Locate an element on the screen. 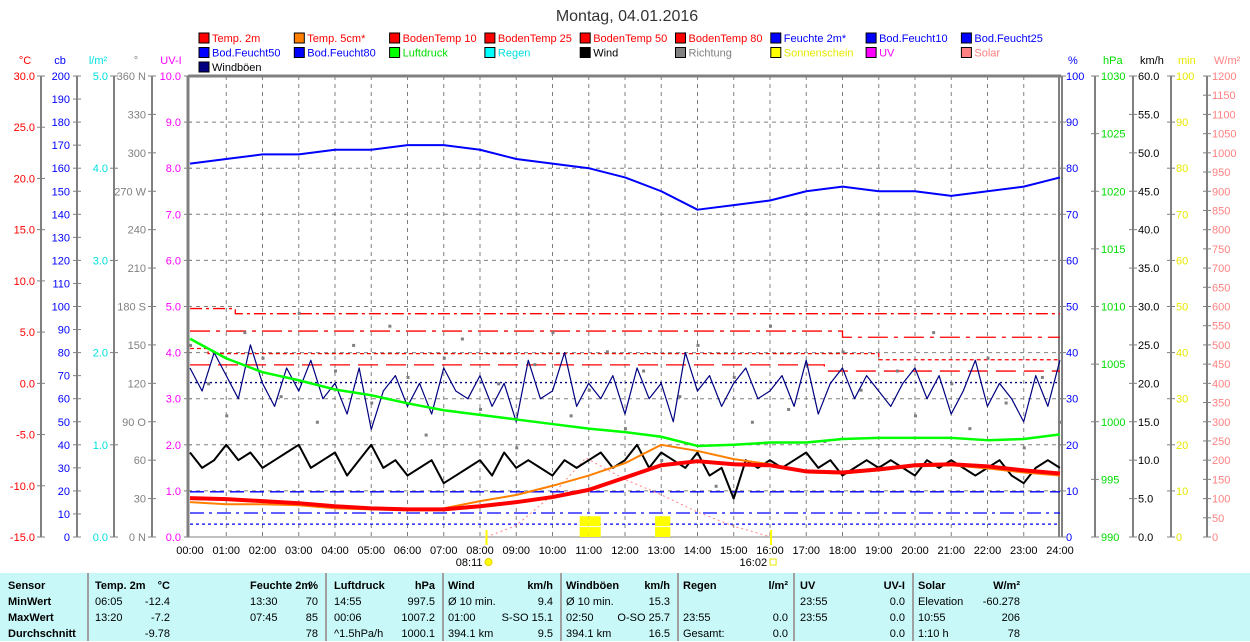 The height and width of the screenshot is (642, 1250). axis-tick-label: 1150 is located at coordinates (1224, 96).